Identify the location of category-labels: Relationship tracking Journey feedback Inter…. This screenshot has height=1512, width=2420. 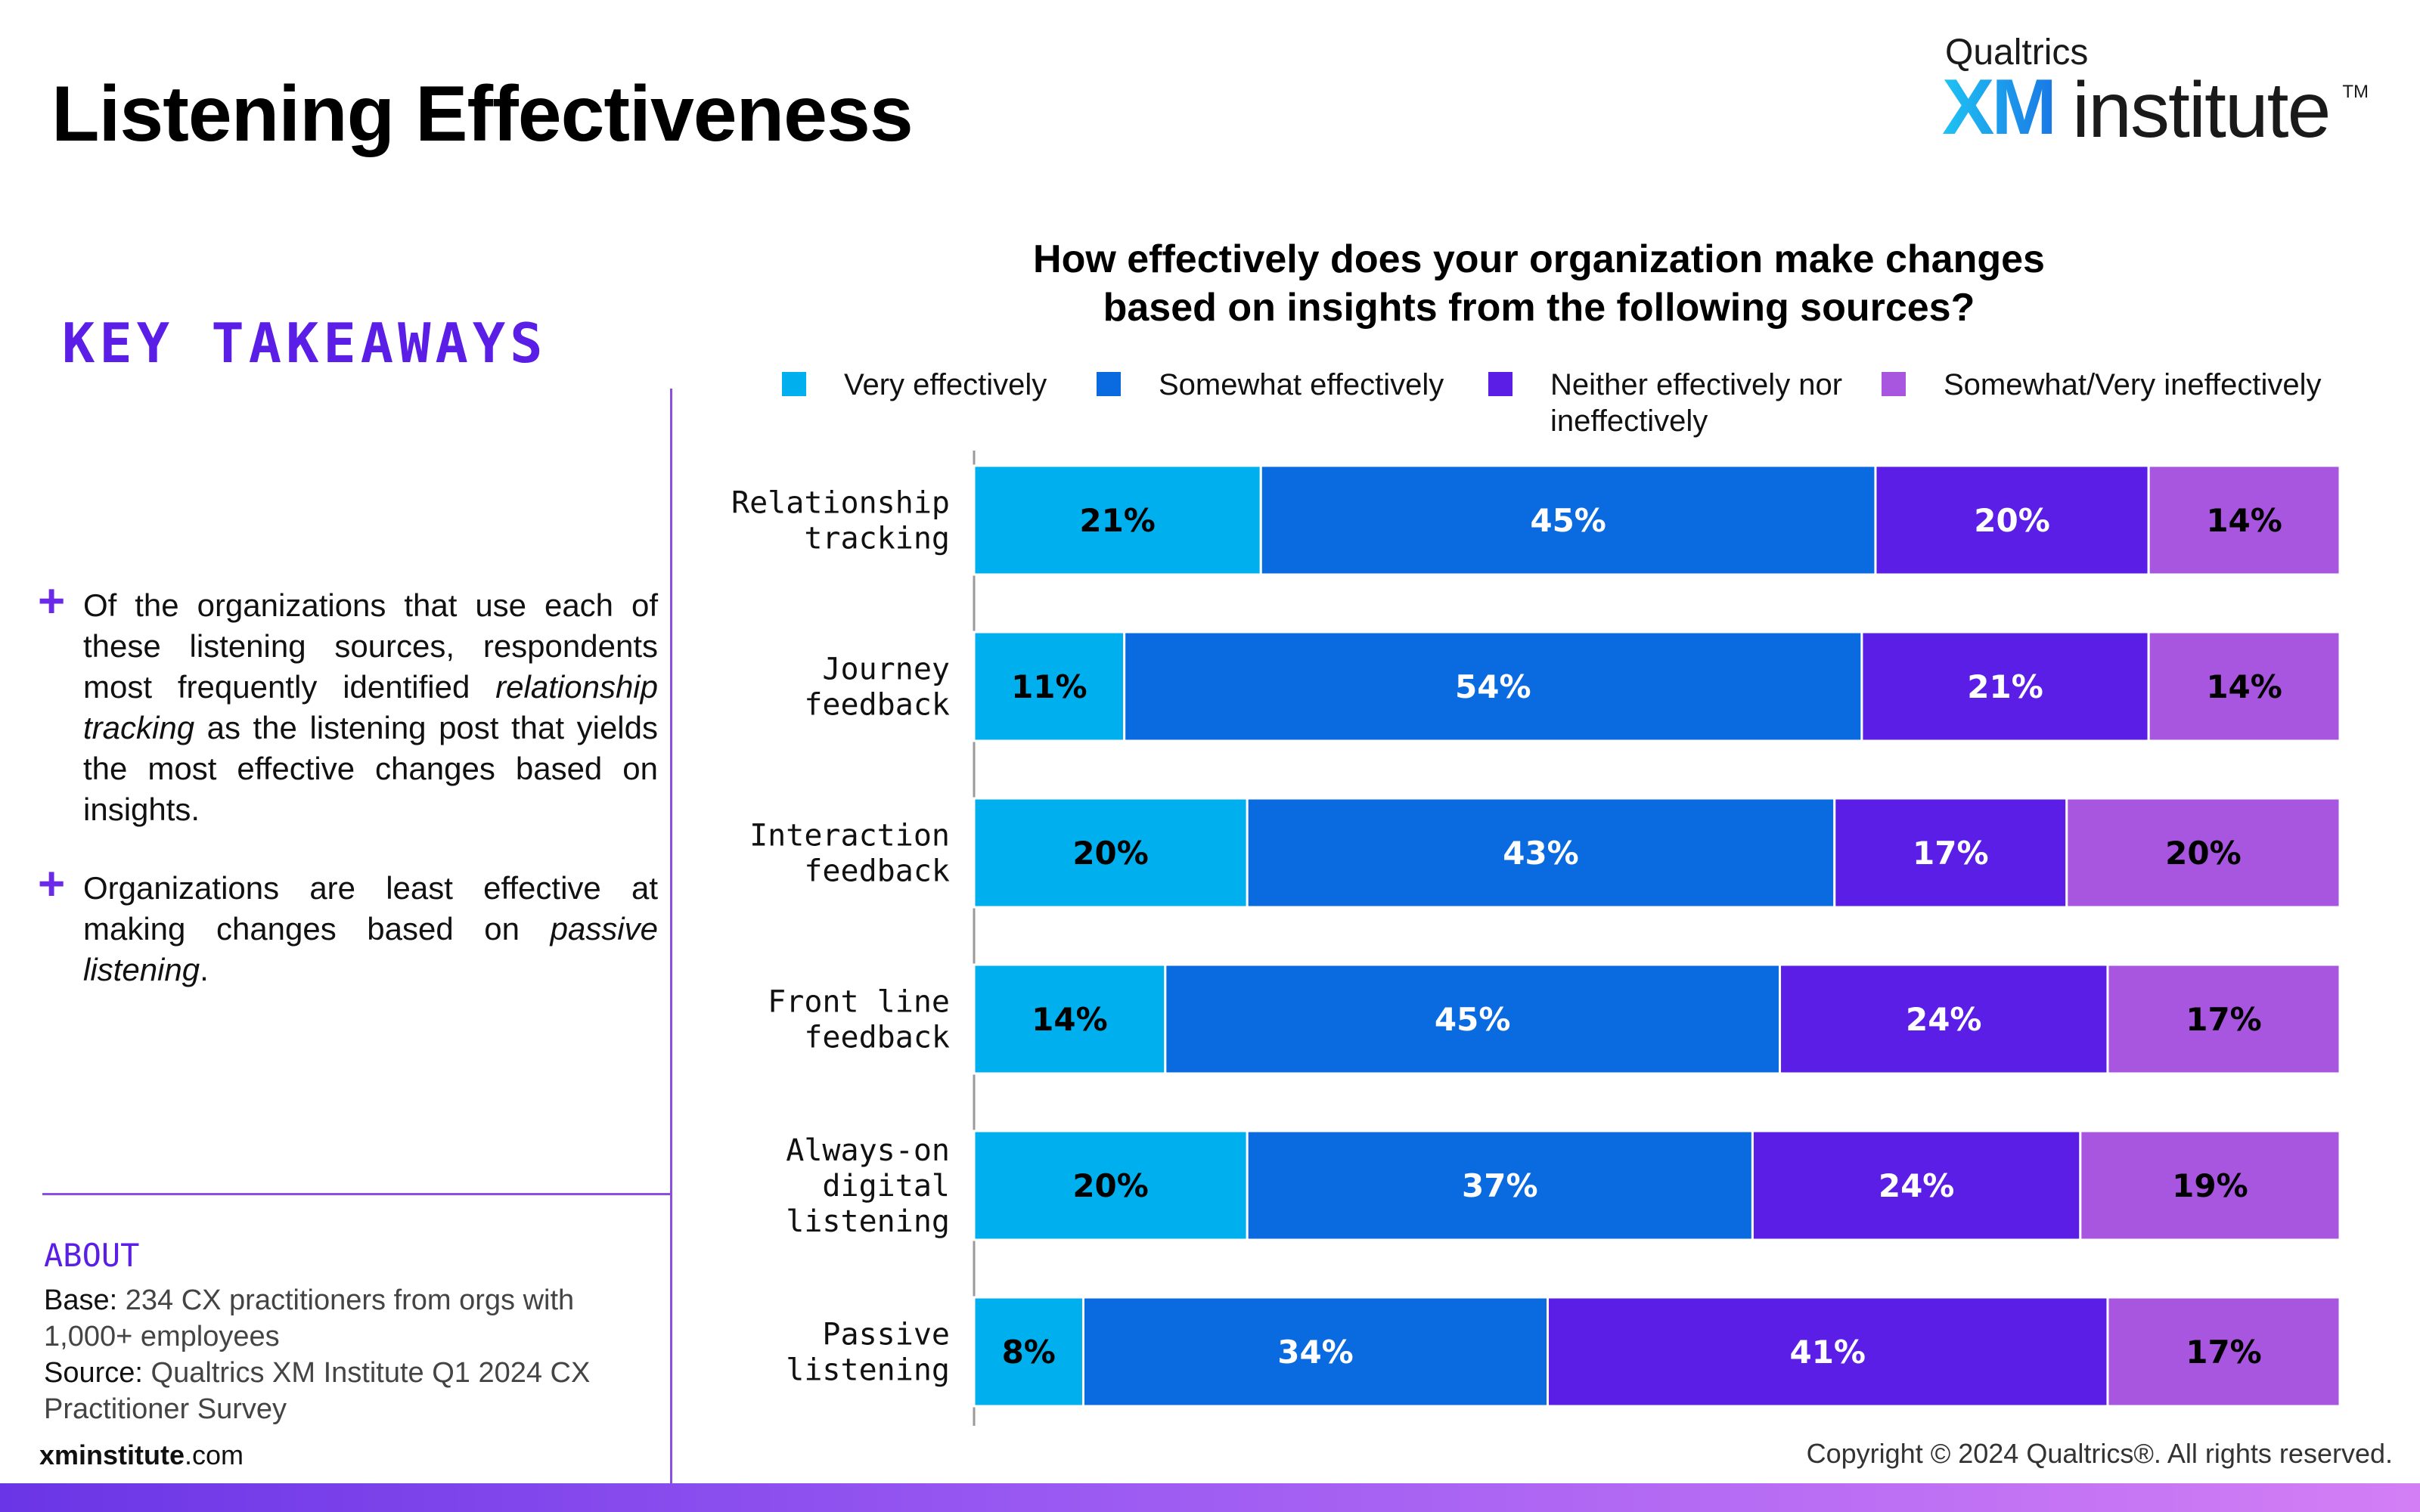
(840, 937).